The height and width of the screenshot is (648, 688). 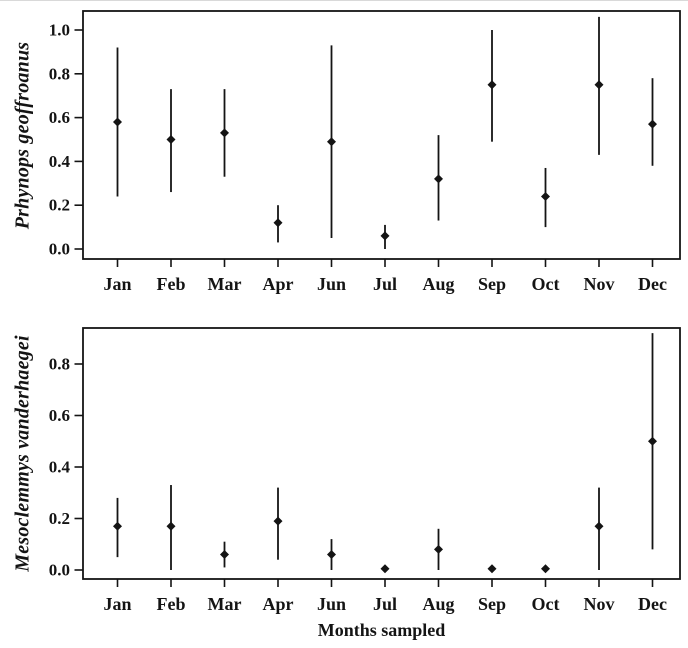 I want to click on x-axis-title: Months sampled, so click(x=381, y=630).